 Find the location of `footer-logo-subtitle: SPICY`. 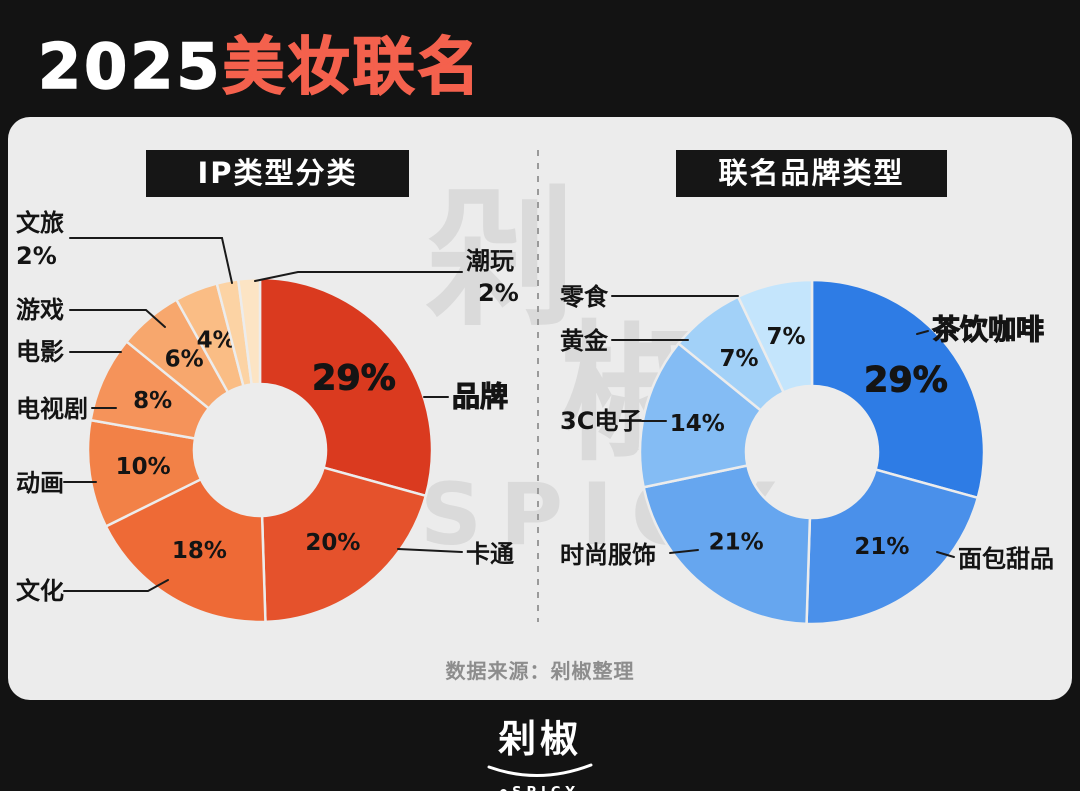

footer-logo-subtitle: SPICY is located at coordinates (540, 788).